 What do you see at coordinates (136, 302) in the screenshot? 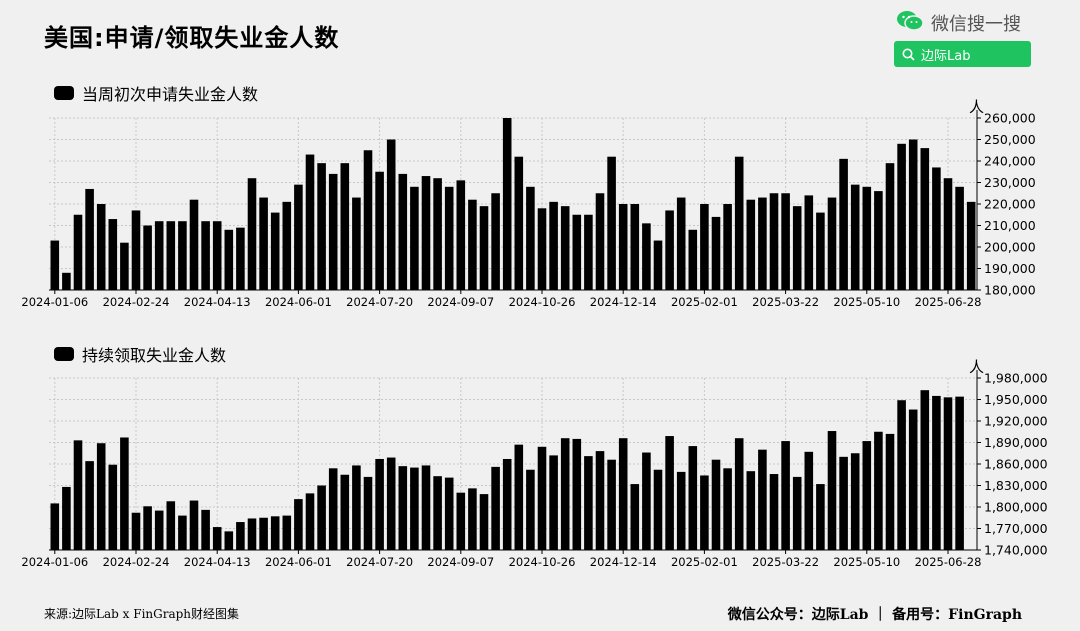
I see `x-tick-label: 2024-02-24` at bounding box center [136, 302].